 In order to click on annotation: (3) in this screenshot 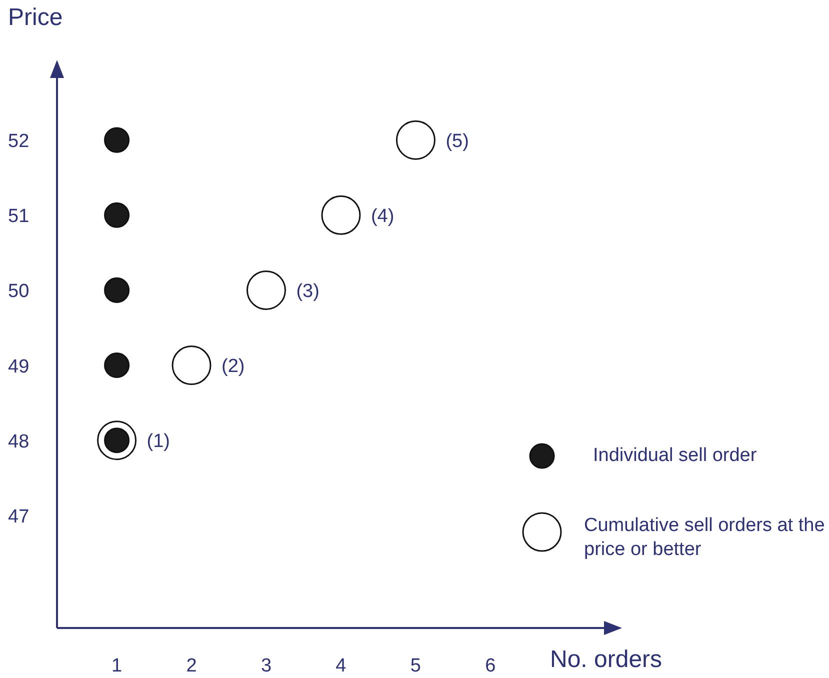, I will do `click(308, 291)`.